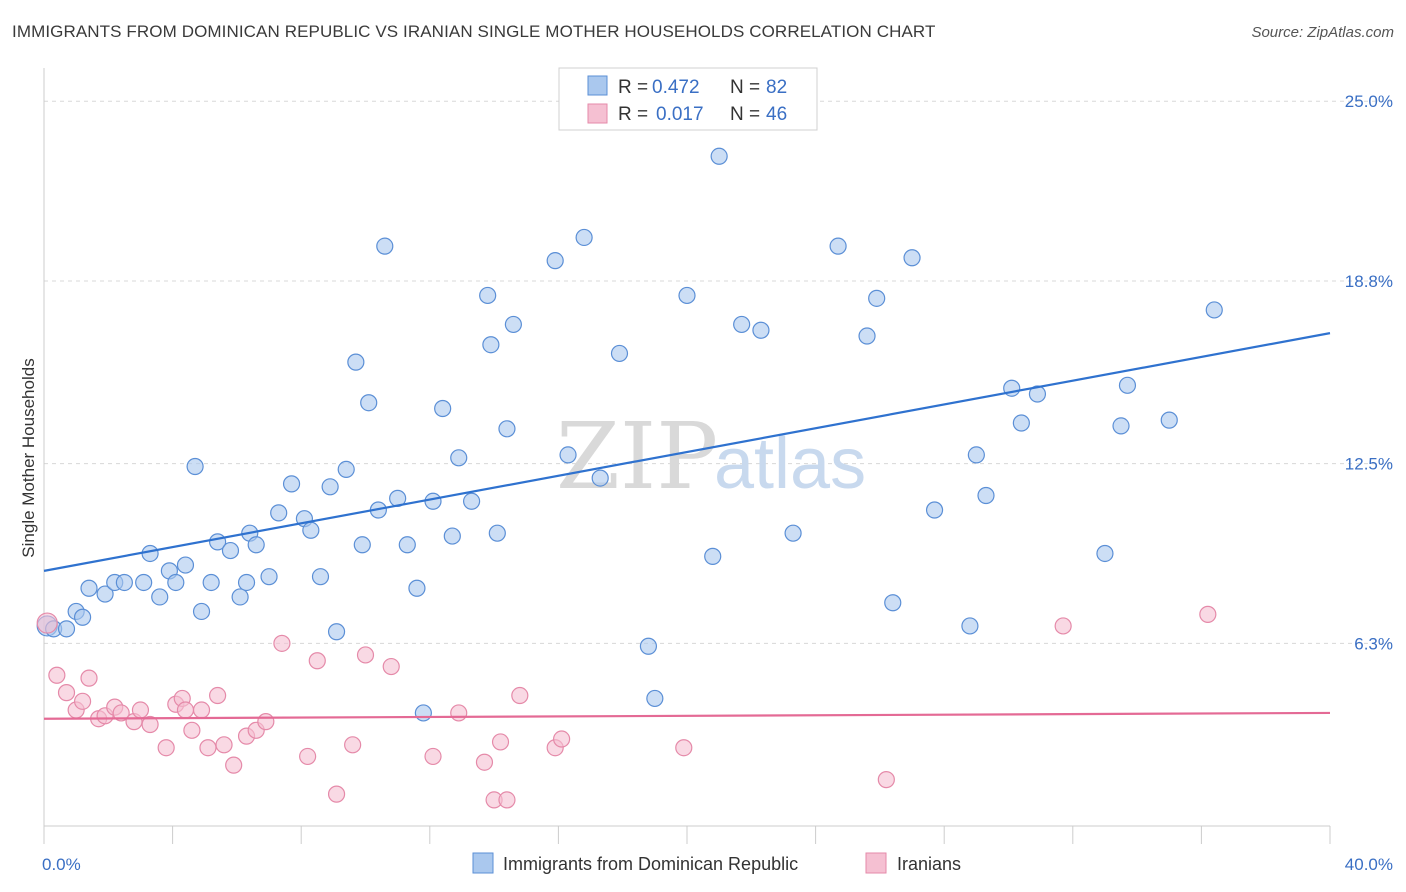  What do you see at coordinates (1373, 643) in the screenshot?
I see `y-tick-label-0: 6.3%` at bounding box center [1373, 643].